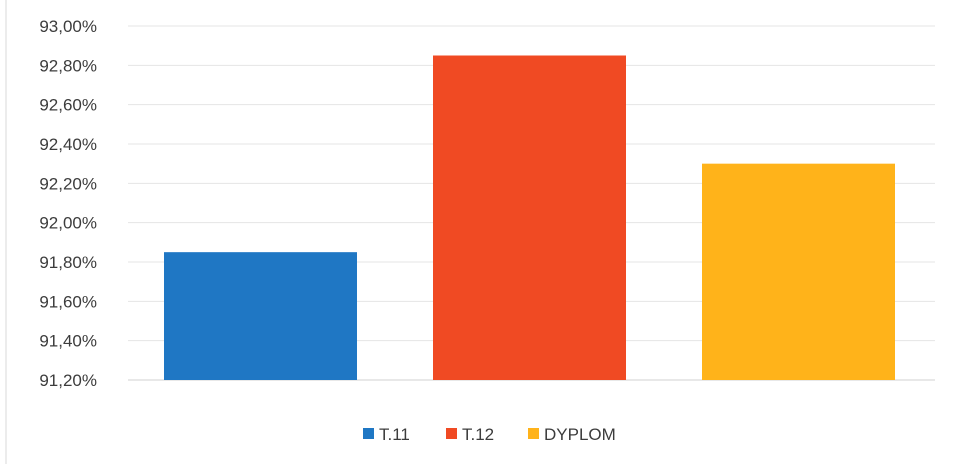 The width and height of the screenshot is (957, 464). What do you see at coordinates (68, 262) in the screenshot?
I see `y-tick-label: 91,80%` at bounding box center [68, 262].